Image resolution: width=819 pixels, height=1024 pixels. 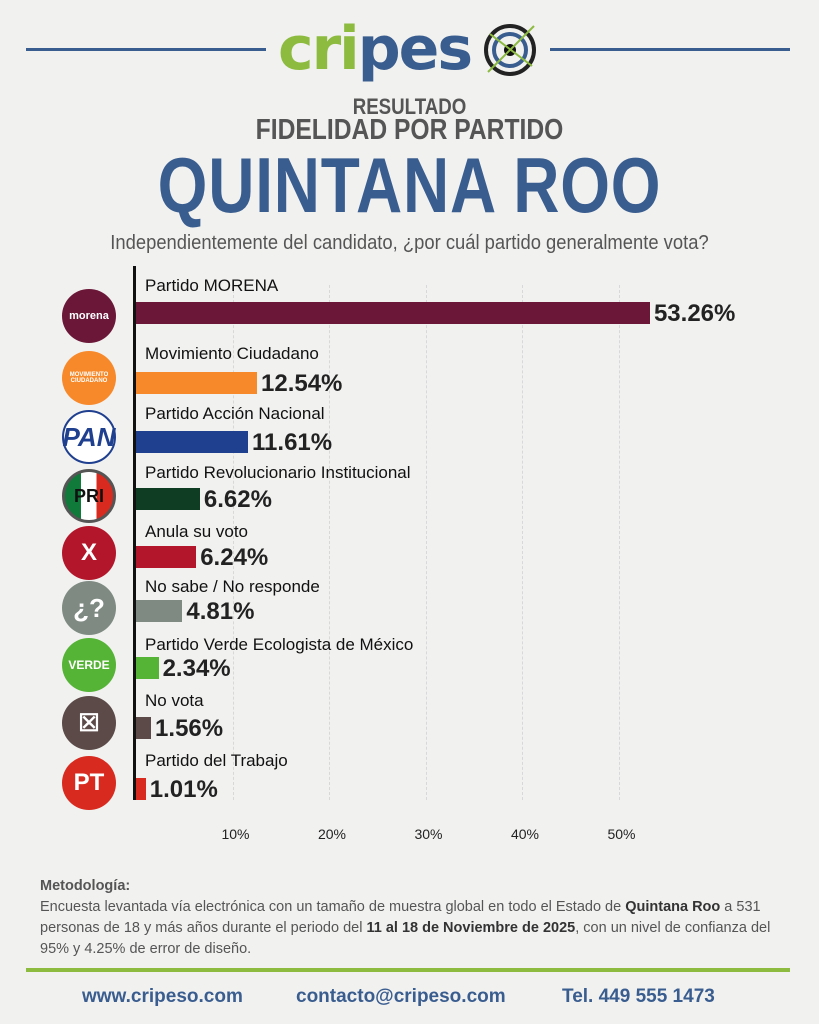 I want to click on no-vota-icon: ☒, so click(x=89, y=723).